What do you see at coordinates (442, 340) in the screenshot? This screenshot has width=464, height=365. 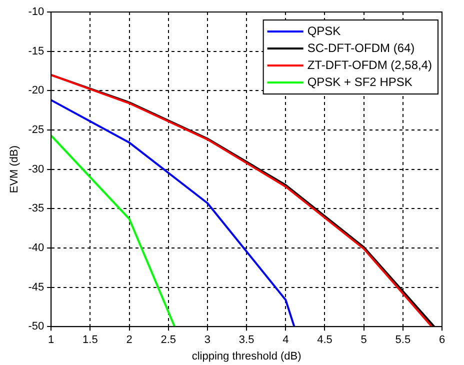 I see `x-tick-label: 6` at bounding box center [442, 340].